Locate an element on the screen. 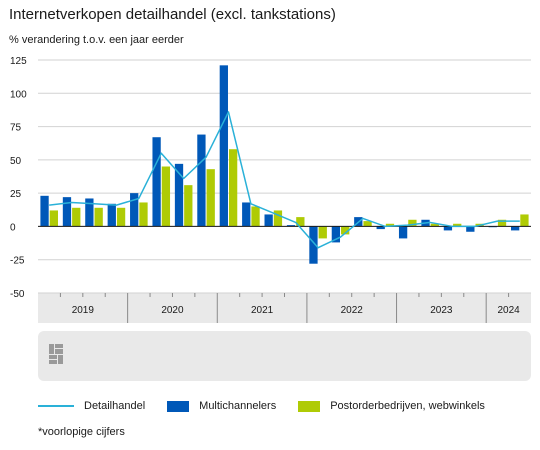 Image resolution: width=540 pixels, height=450 pixels. y-tick-label: 100 is located at coordinates (18, 94).